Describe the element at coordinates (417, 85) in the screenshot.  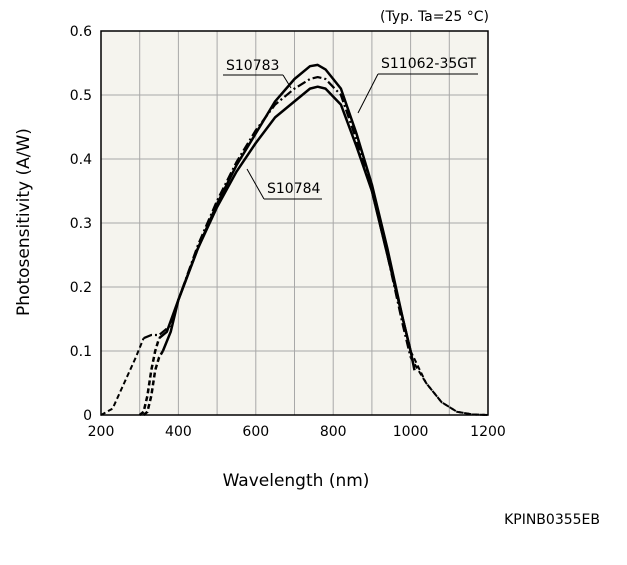
I see `annotation-s11062-35gt: S11062-35GT` at that location.